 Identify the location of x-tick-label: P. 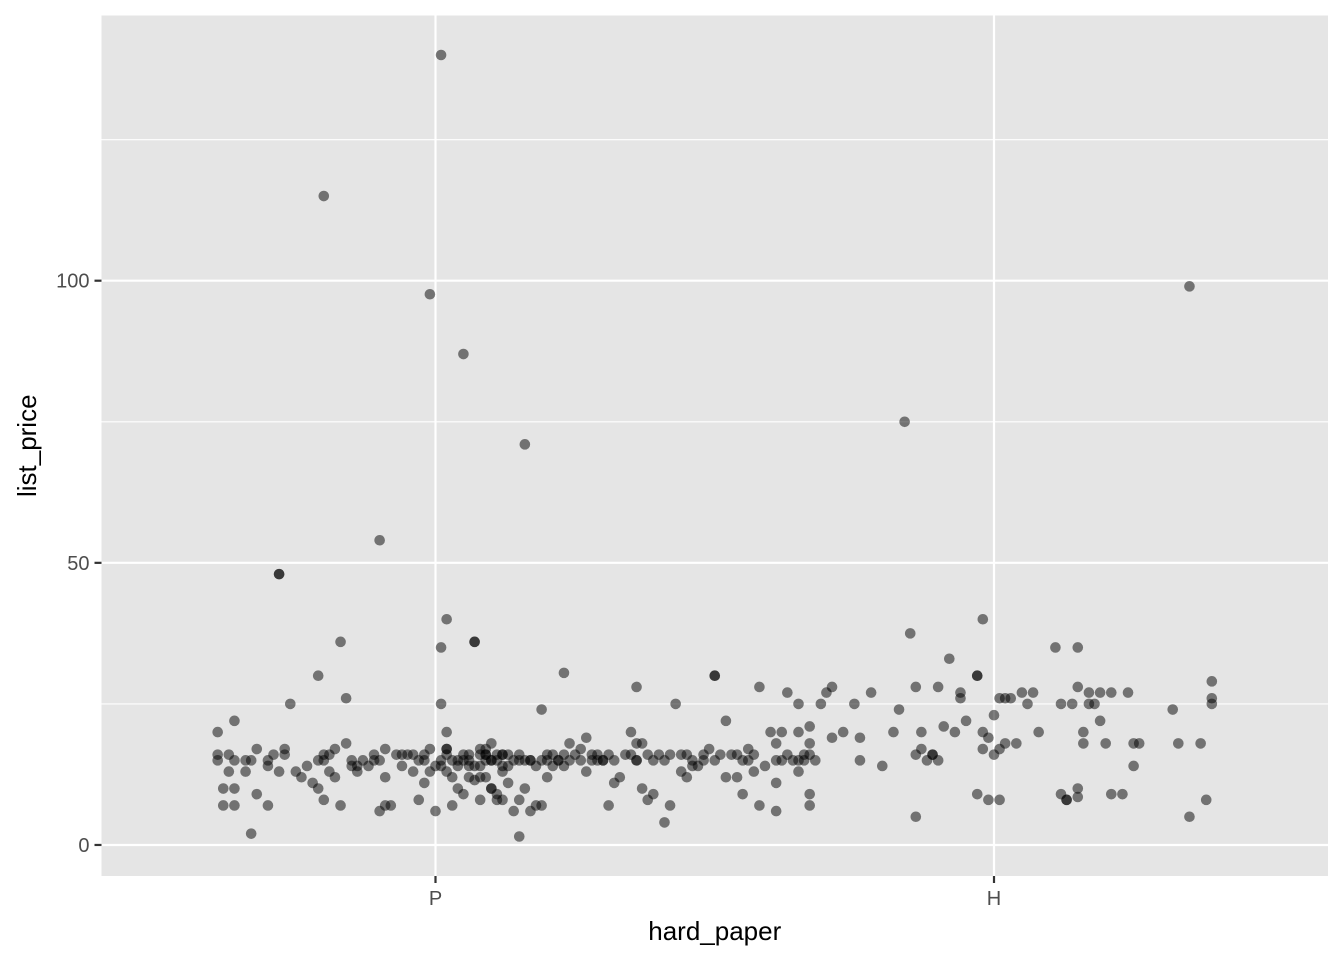
(435, 899).